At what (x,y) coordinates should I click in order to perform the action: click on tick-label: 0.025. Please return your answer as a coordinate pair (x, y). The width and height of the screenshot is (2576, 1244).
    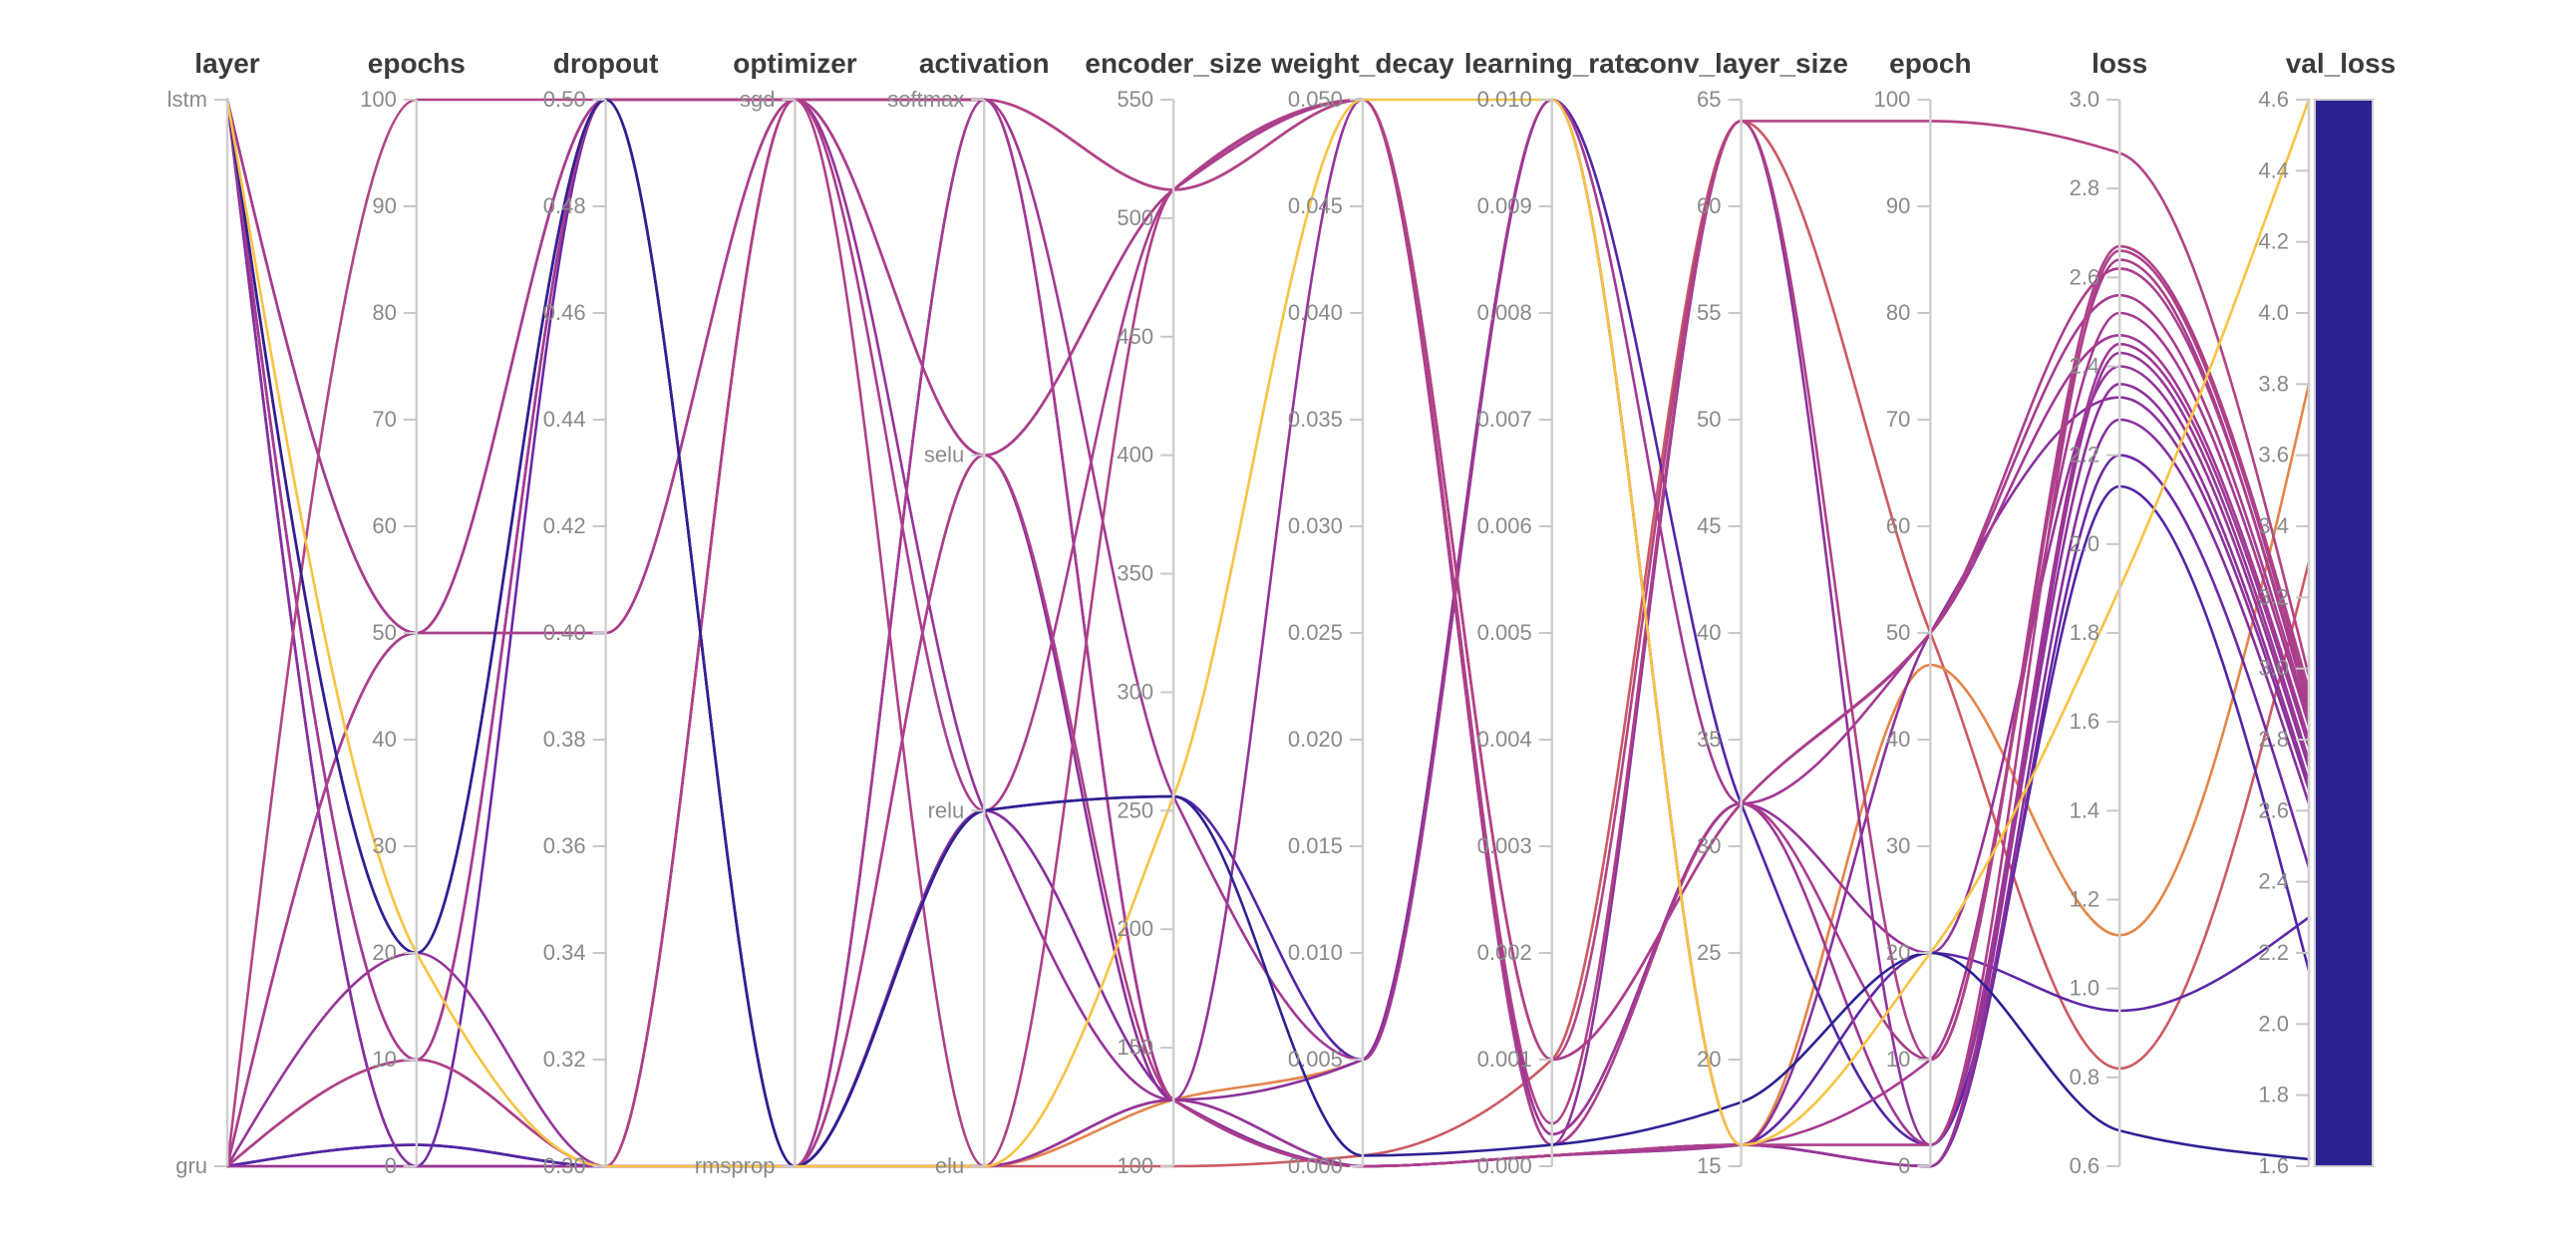
    Looking at the image, I should click on (1315, 632).